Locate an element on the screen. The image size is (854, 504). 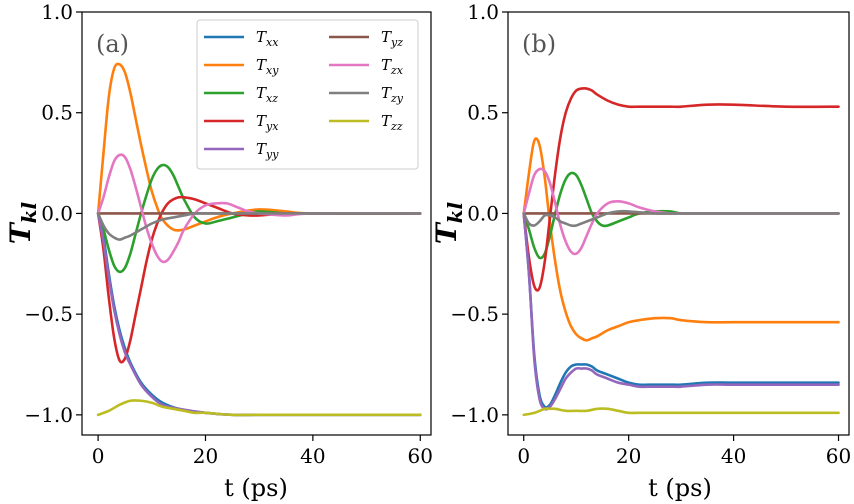
legend-label: Tyy is located at coordinates (267, 150).